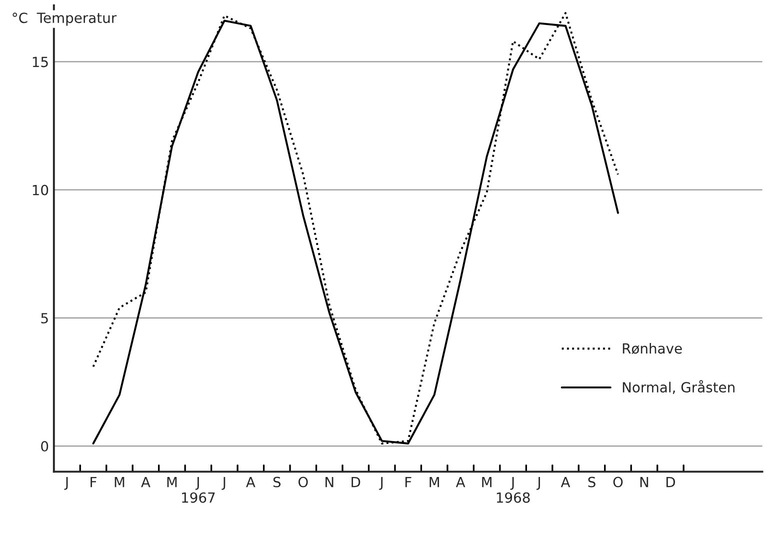  What do you see at coordinates (64, 19) in the screenshot?
I see `y-axis-title: °C Temperatur` at bounding box center [64, 19].